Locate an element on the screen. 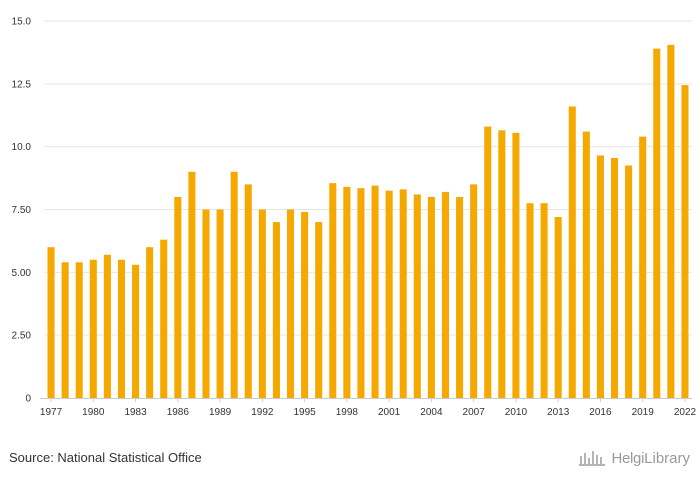 The image size is (700, 483). bar-2006 is located at coordinates (460, 297).